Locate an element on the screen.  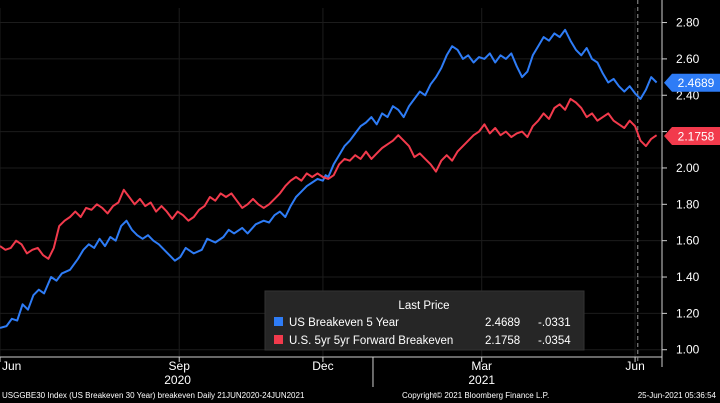
y-tick-label: 2.00 is located at coordinates (688, 168).